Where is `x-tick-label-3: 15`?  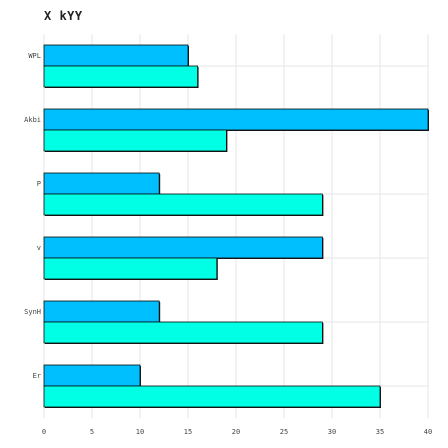
x-tick-label-3: 15 is located at coordinates (188, 432).